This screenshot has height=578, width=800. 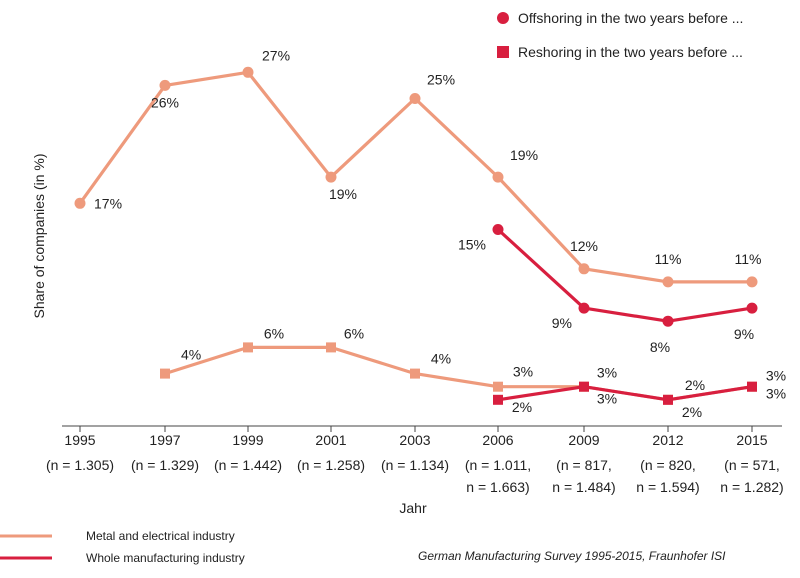 I want to click on x-tick-sample-size: (n = 1.442), so click(x=248, y=465).